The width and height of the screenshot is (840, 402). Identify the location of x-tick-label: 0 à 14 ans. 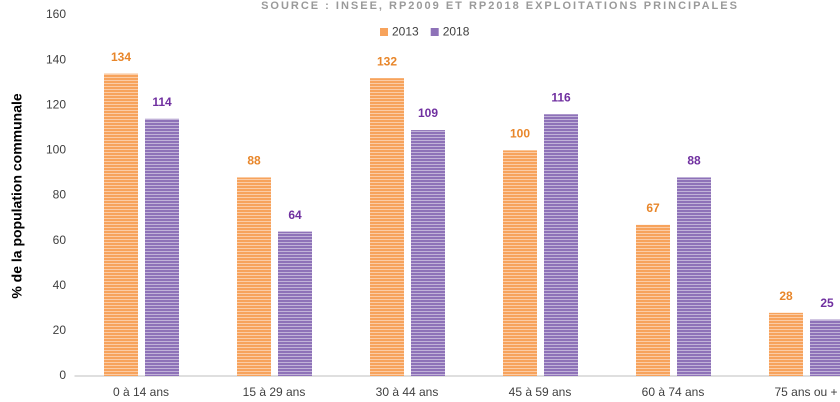
(141, 392).